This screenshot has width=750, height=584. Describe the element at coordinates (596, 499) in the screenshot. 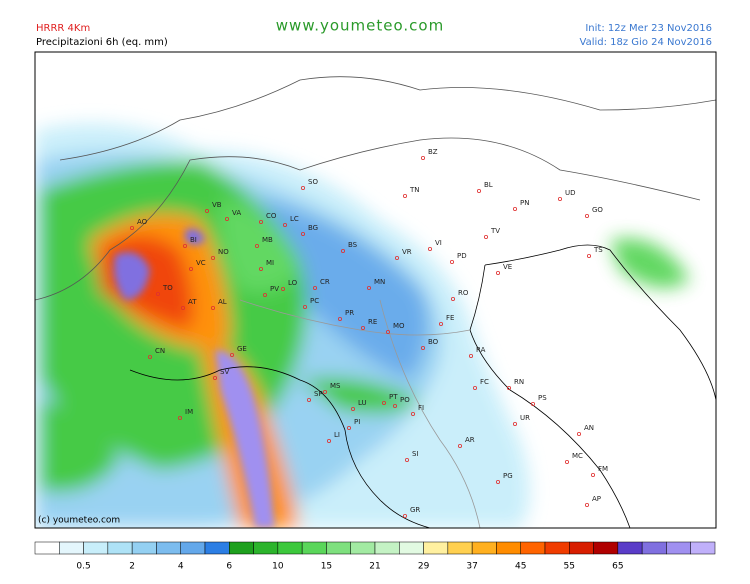

I see `place-label: AP` at that location.